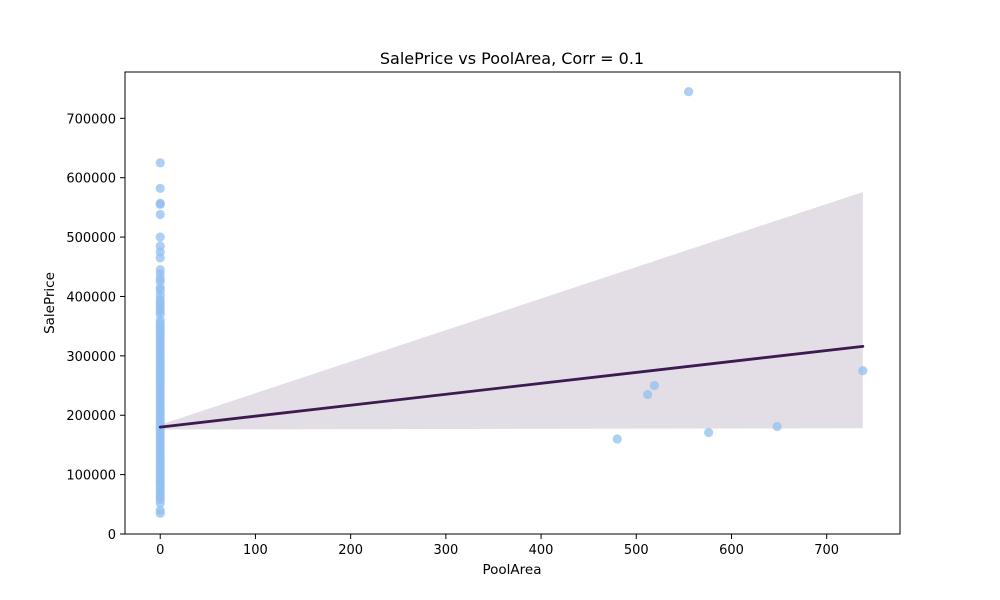 This screenshot has width=1000, height=600. I want to click on y-tick-label: 400000, so click(91, 297).